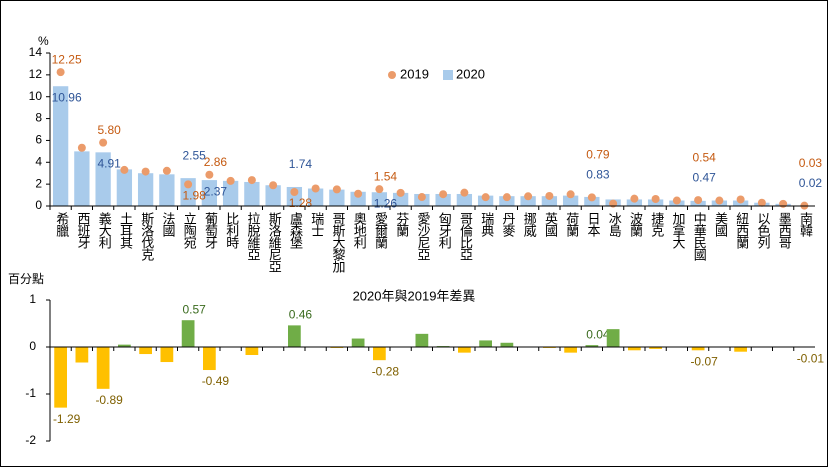  Describe the element at coordinates (194, 155) in the screenshot. I see `value-label: 2.55` at that location.